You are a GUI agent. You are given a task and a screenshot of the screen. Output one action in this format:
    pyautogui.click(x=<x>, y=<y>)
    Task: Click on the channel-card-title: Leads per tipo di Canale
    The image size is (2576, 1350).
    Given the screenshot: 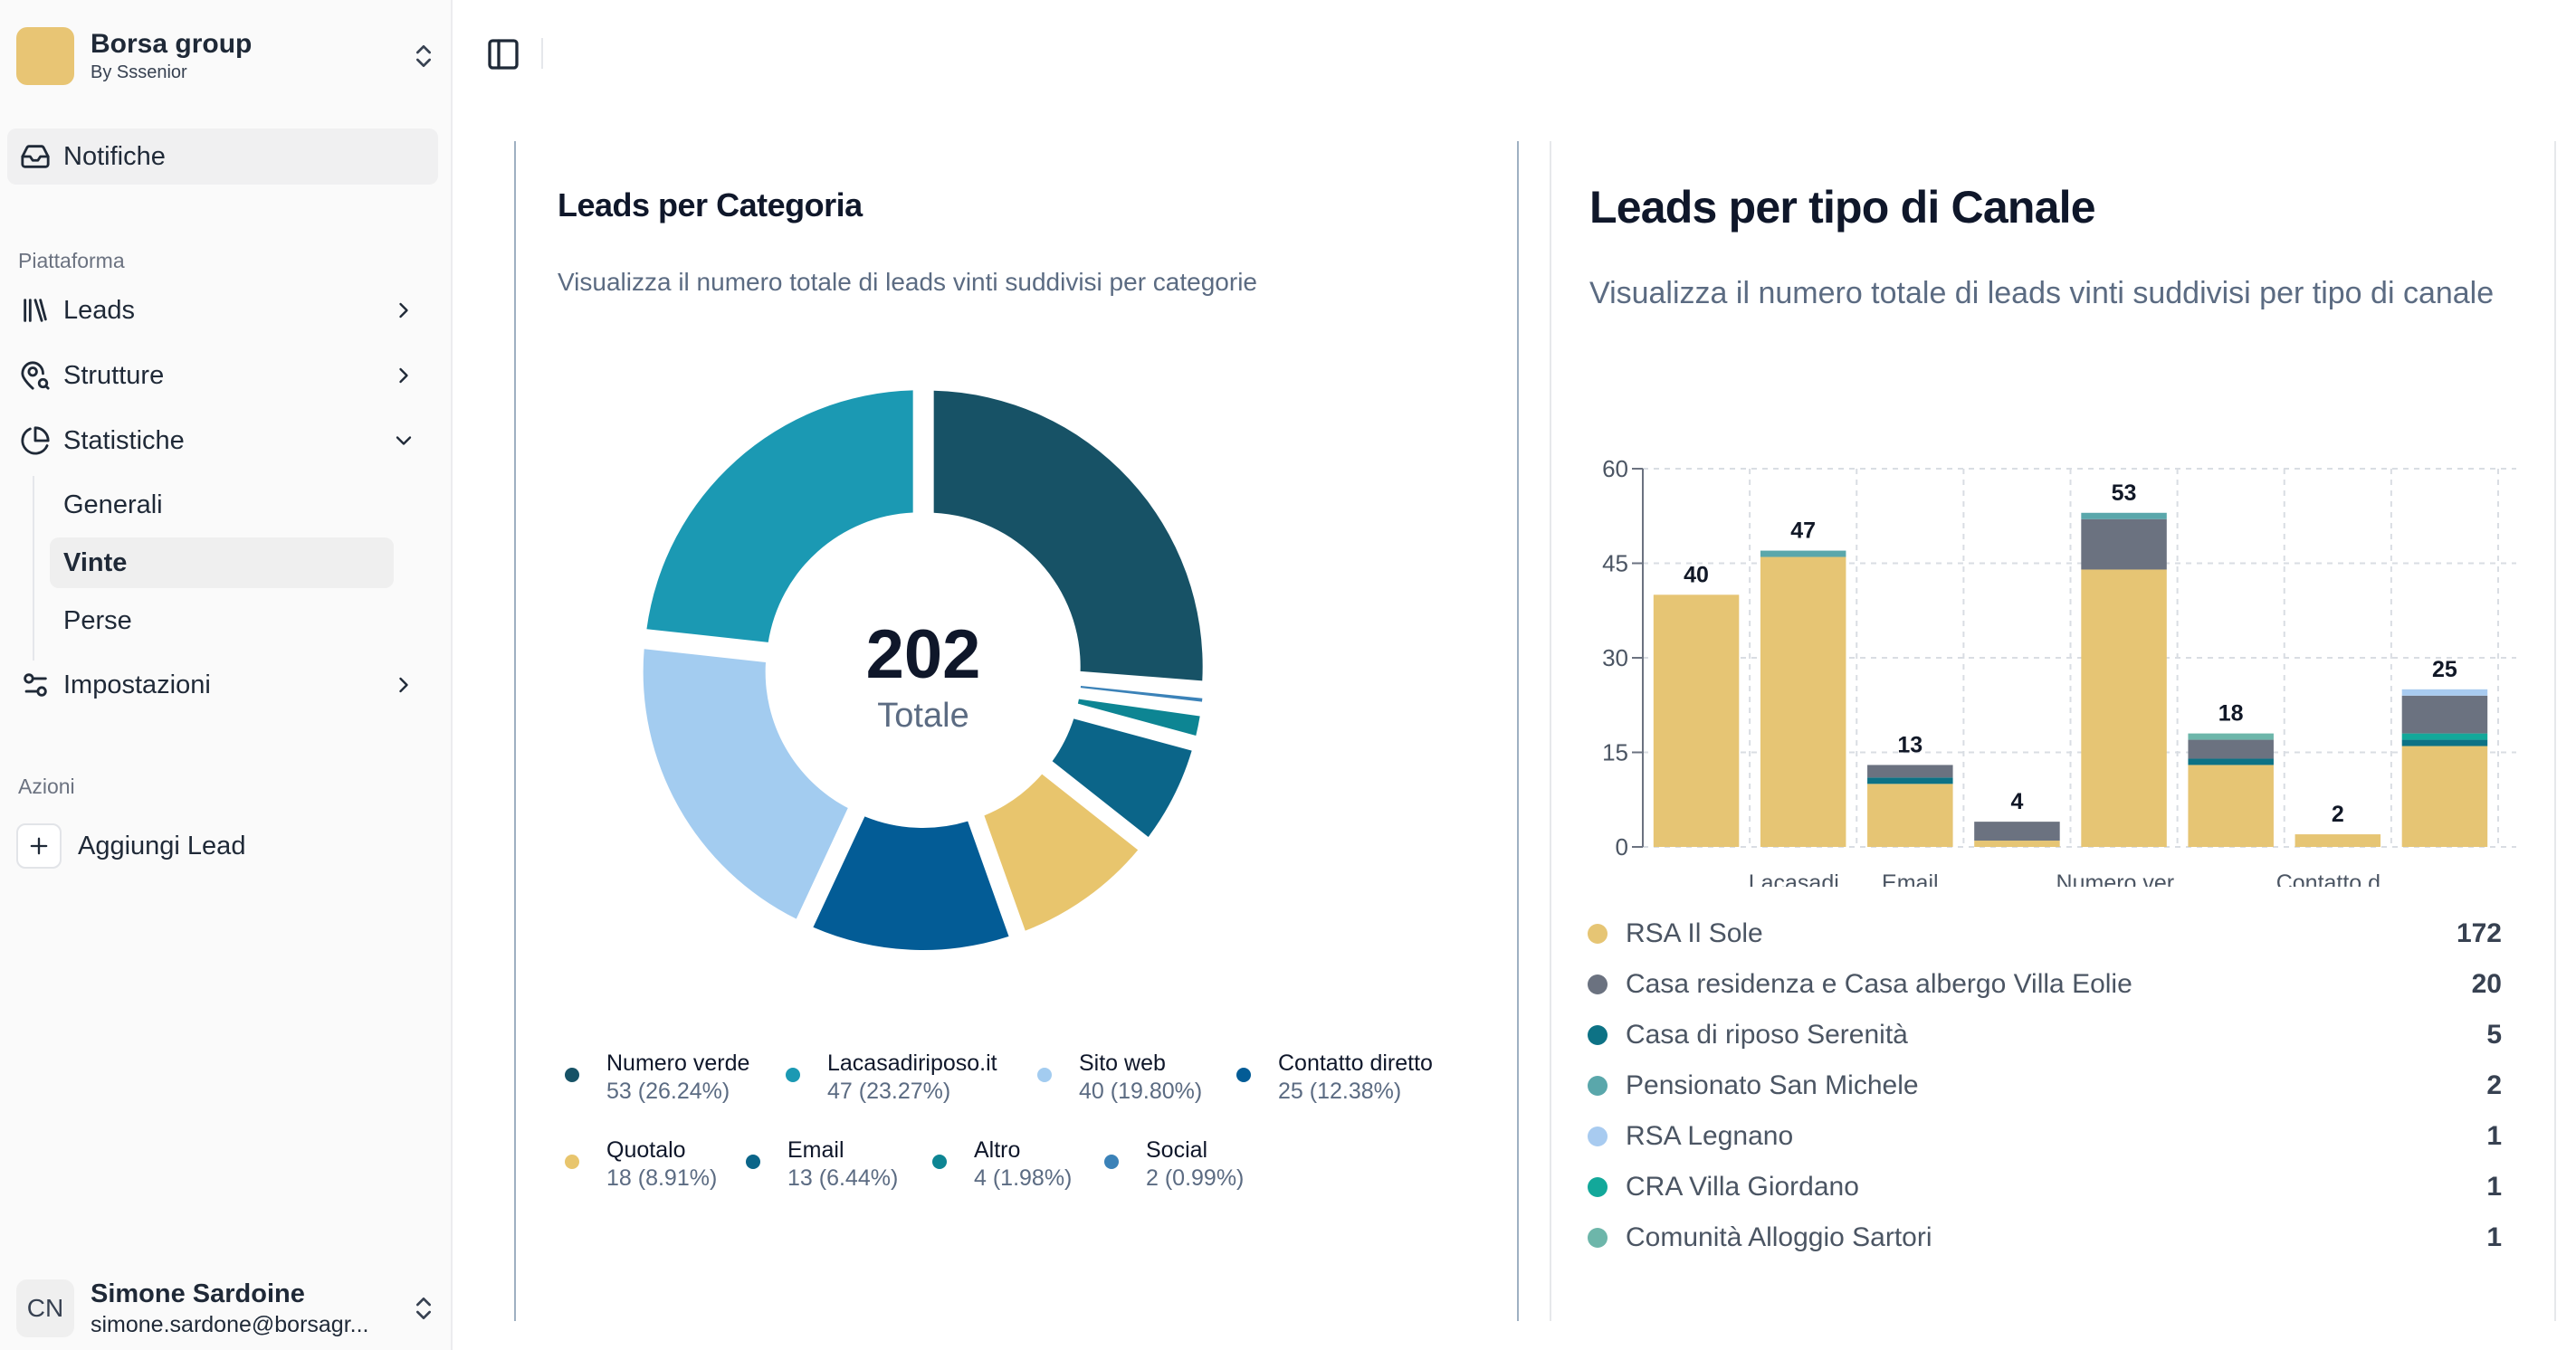 What is the action you would take?
    pyautogui.click(x=1843, y=207)
    